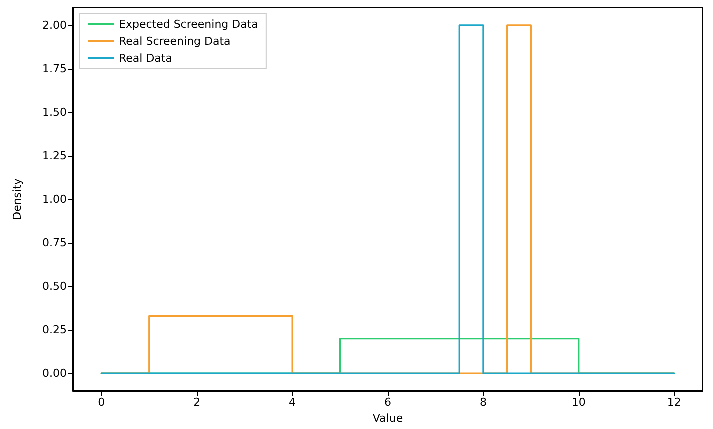 The height and width of the screenshot is (429, 713). I want to click on x-tick-label: 6, so click(388, 402).